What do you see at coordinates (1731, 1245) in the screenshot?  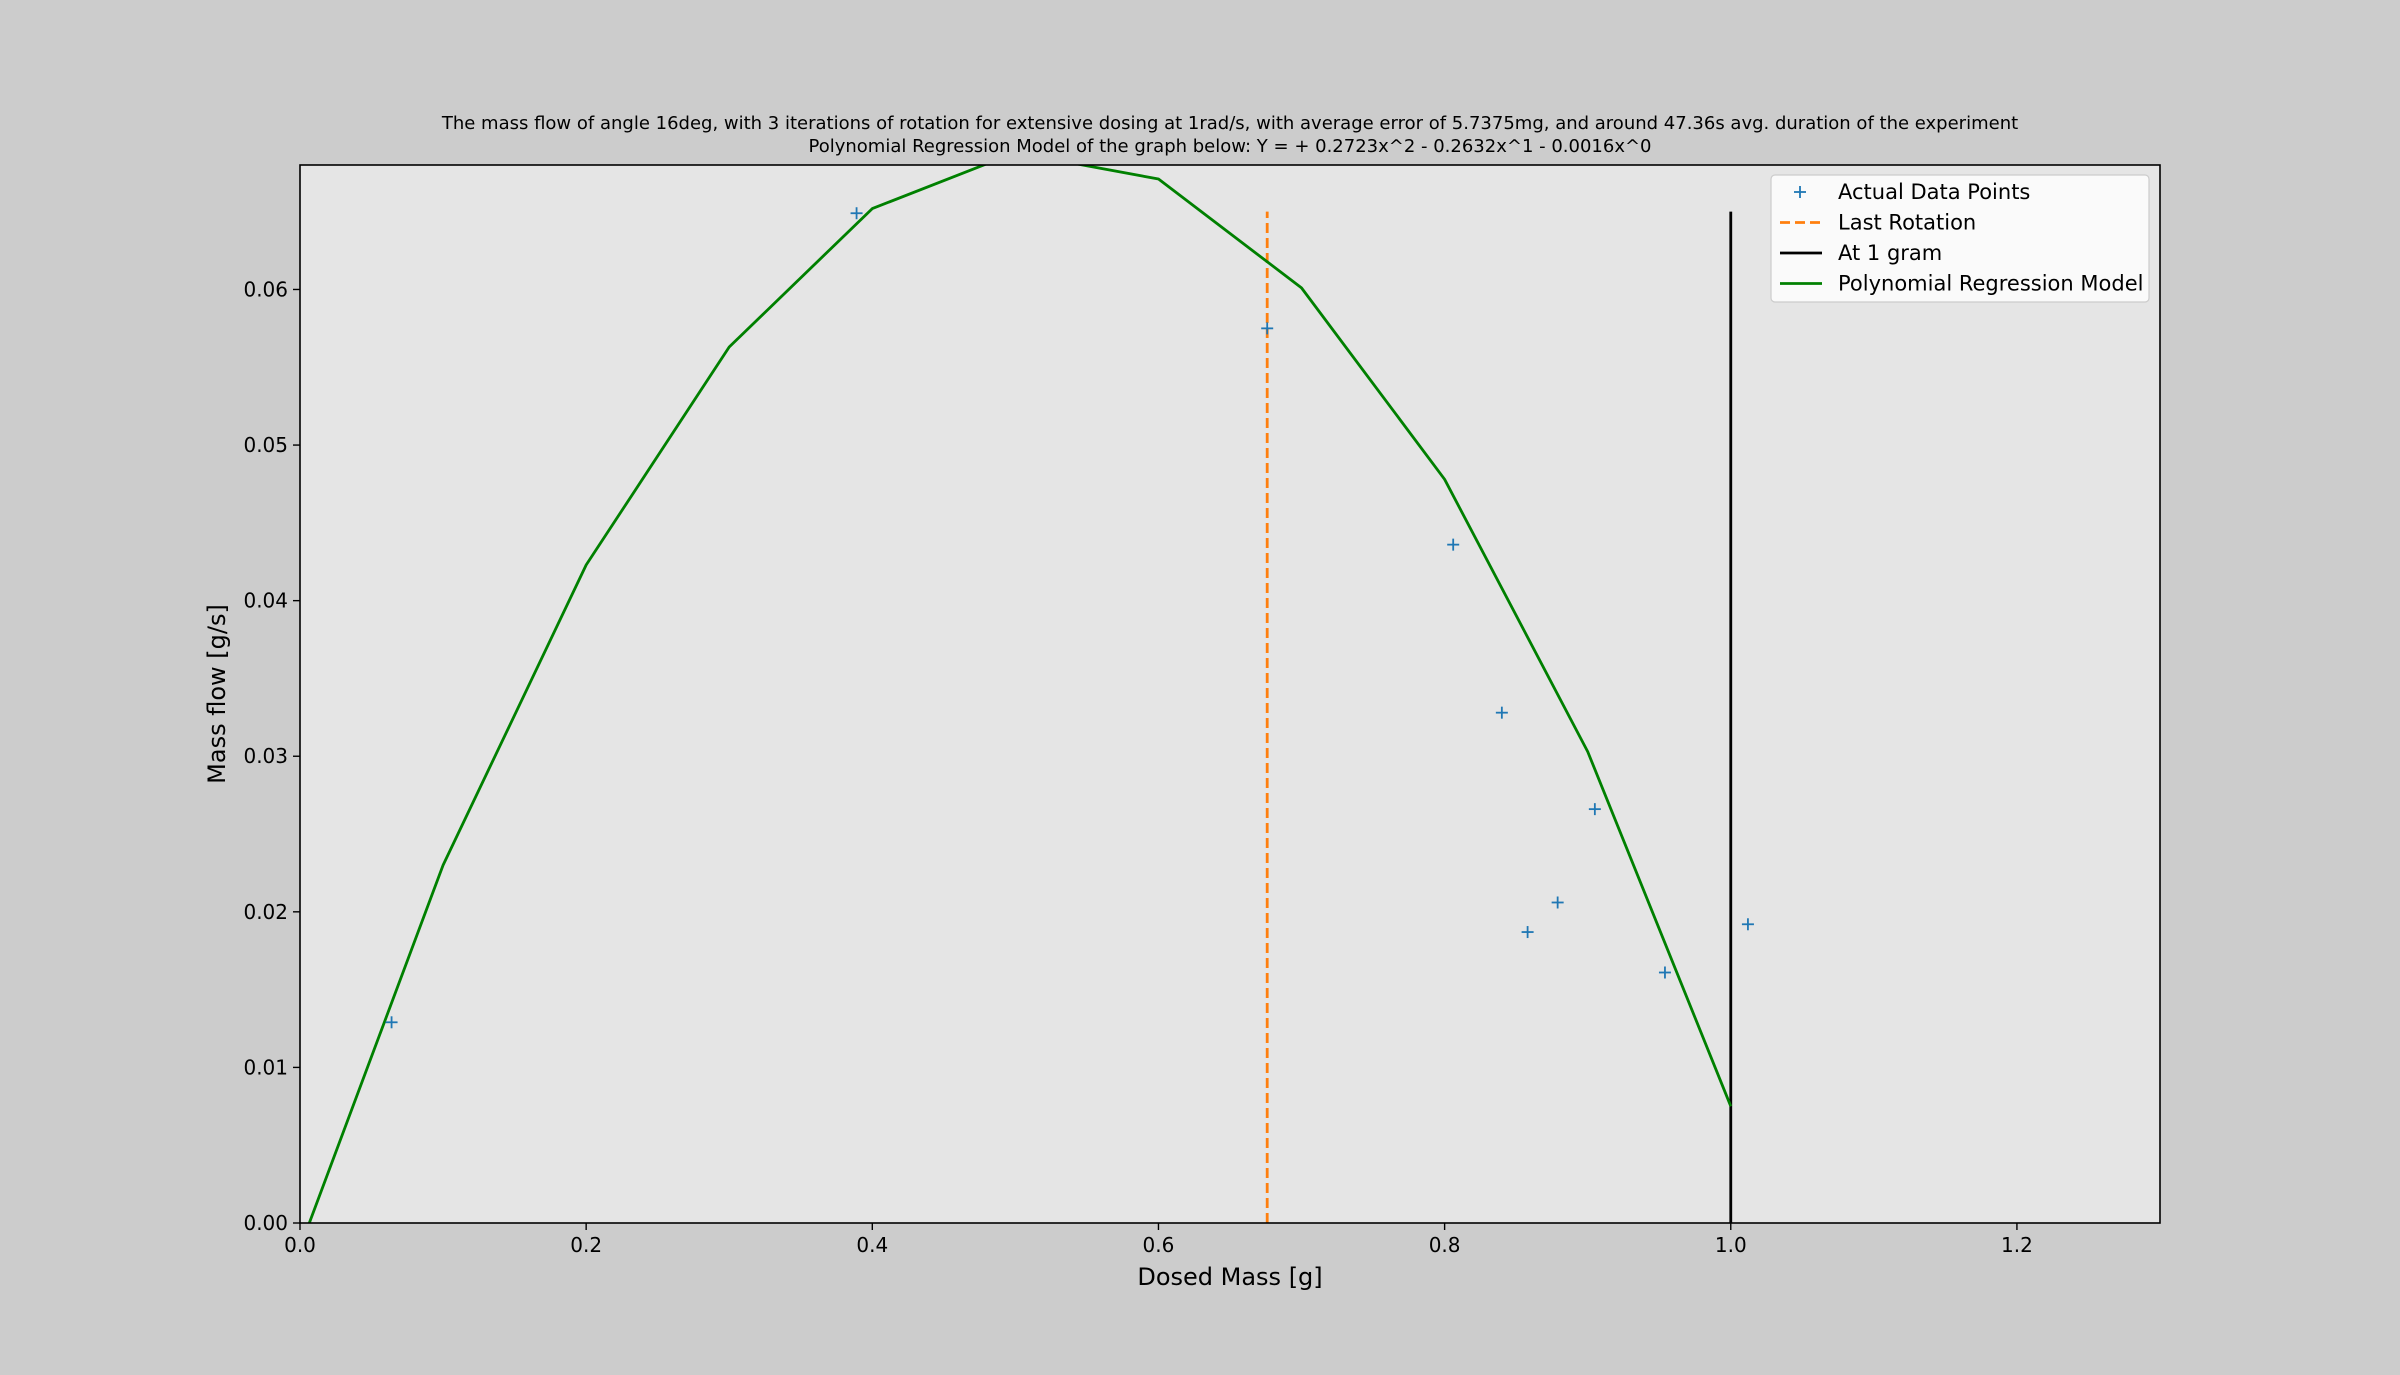 I see `x-tick-label: 1.0` at bounding box center [1731, 1245].